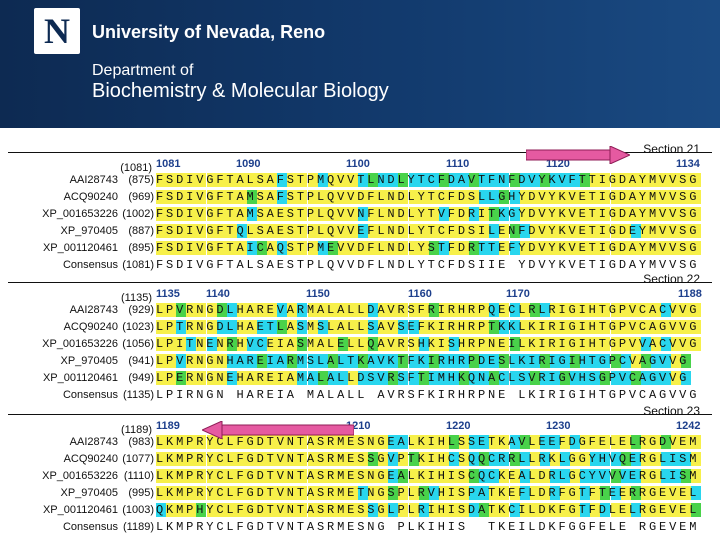  I want to click on section-label: Section 23, so click(671, 411).